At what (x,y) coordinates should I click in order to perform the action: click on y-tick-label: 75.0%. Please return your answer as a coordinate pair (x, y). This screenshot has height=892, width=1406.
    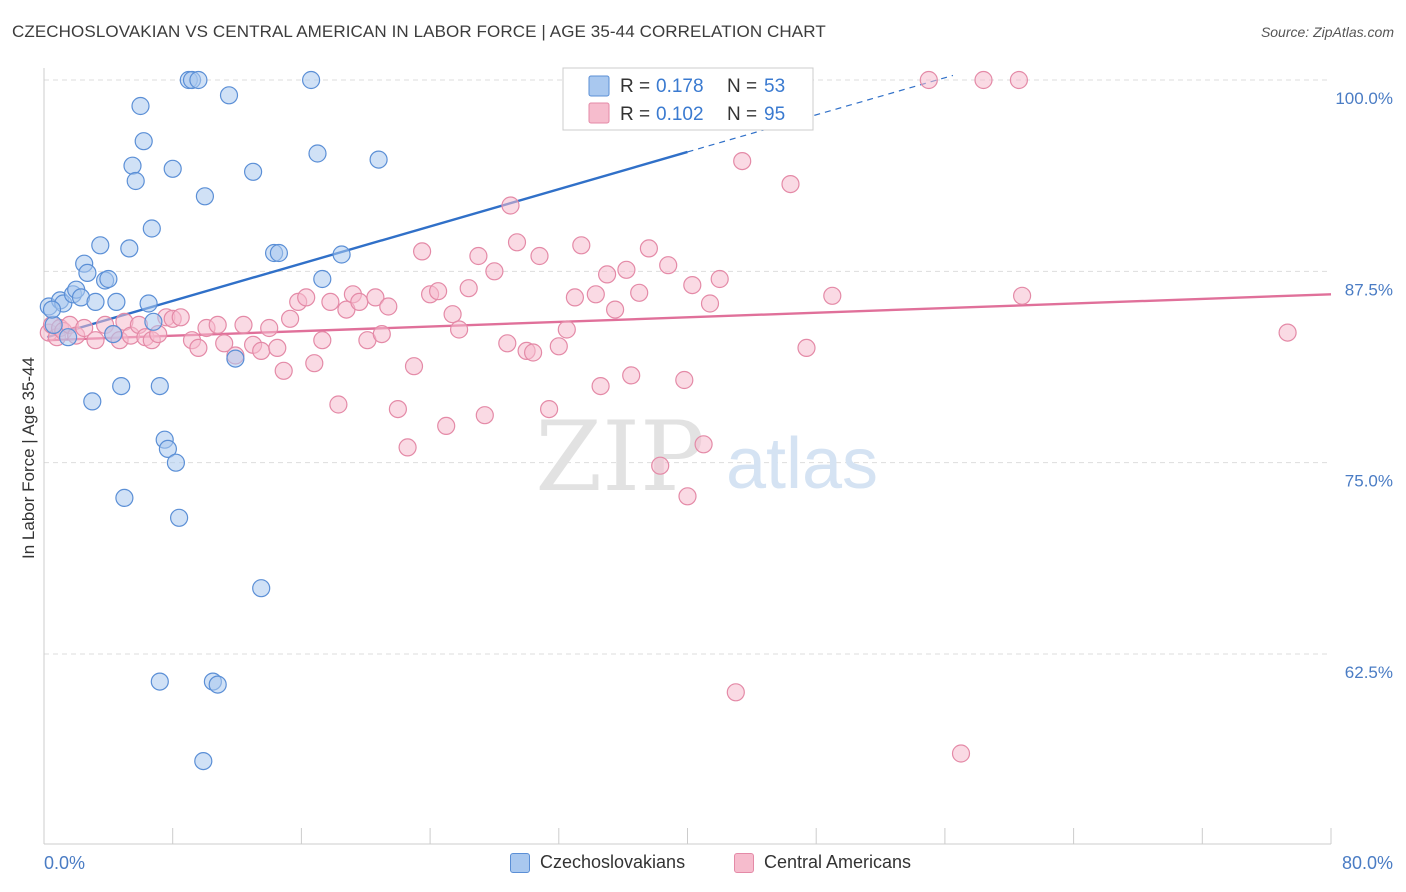
    Looking at the image, I should click on (1369, 481).